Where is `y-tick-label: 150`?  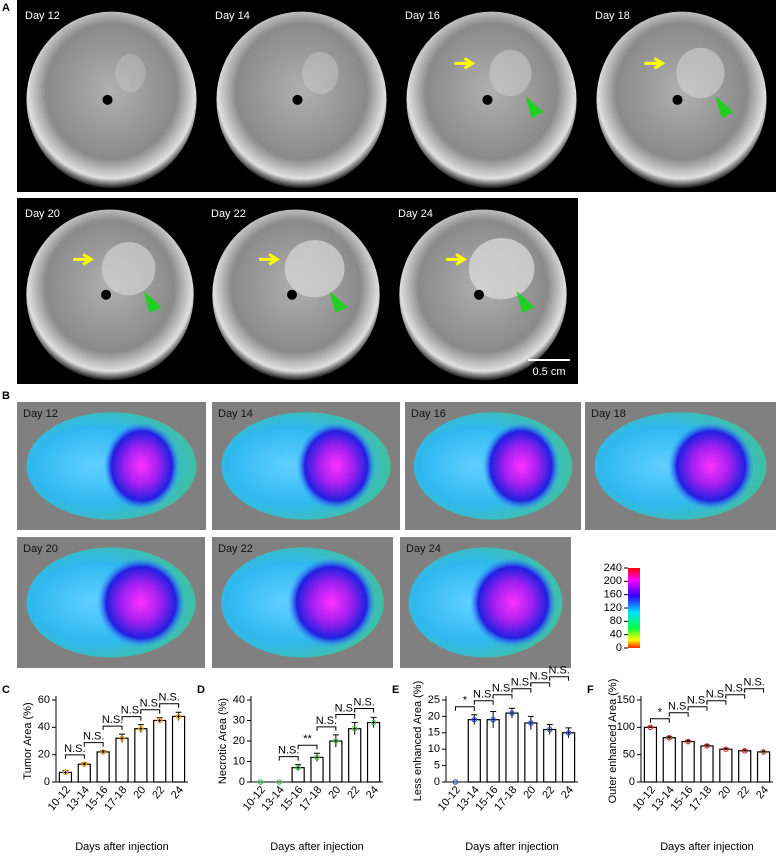 y-tick-label: 150 is located at coordinates (626, 700).